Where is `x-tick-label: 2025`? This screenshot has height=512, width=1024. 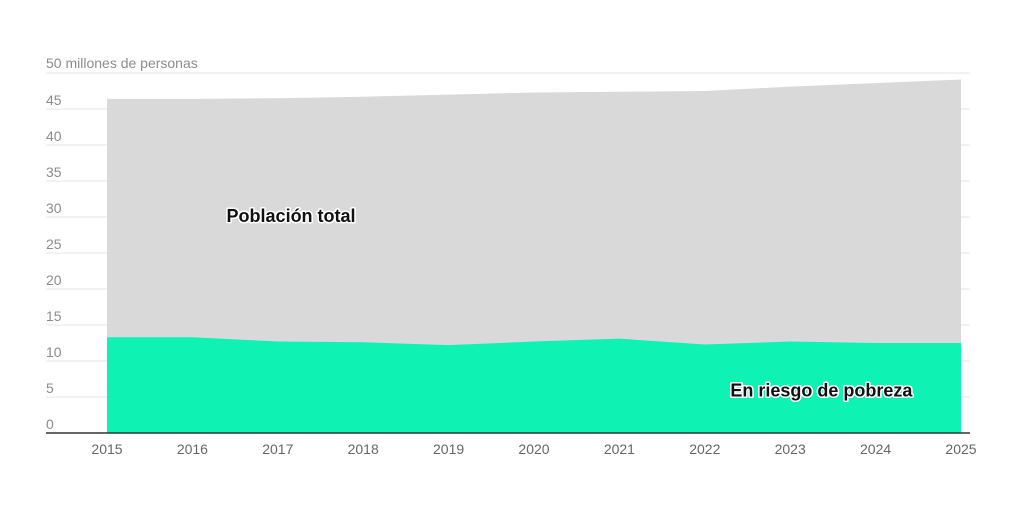
x-tick-label: 2025 is located at coordinates (960, 449).